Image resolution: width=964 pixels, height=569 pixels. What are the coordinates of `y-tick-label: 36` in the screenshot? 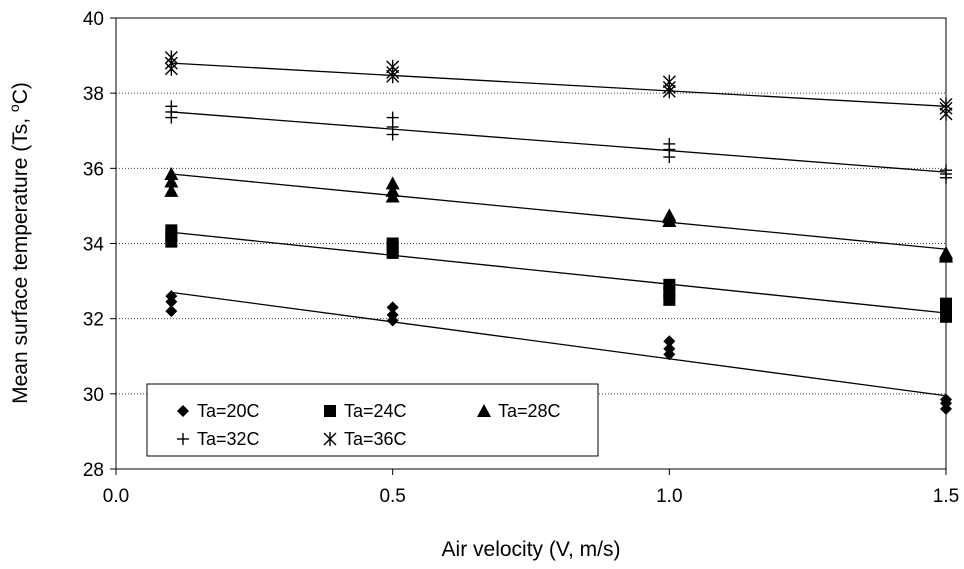 It's located at (93, 169).